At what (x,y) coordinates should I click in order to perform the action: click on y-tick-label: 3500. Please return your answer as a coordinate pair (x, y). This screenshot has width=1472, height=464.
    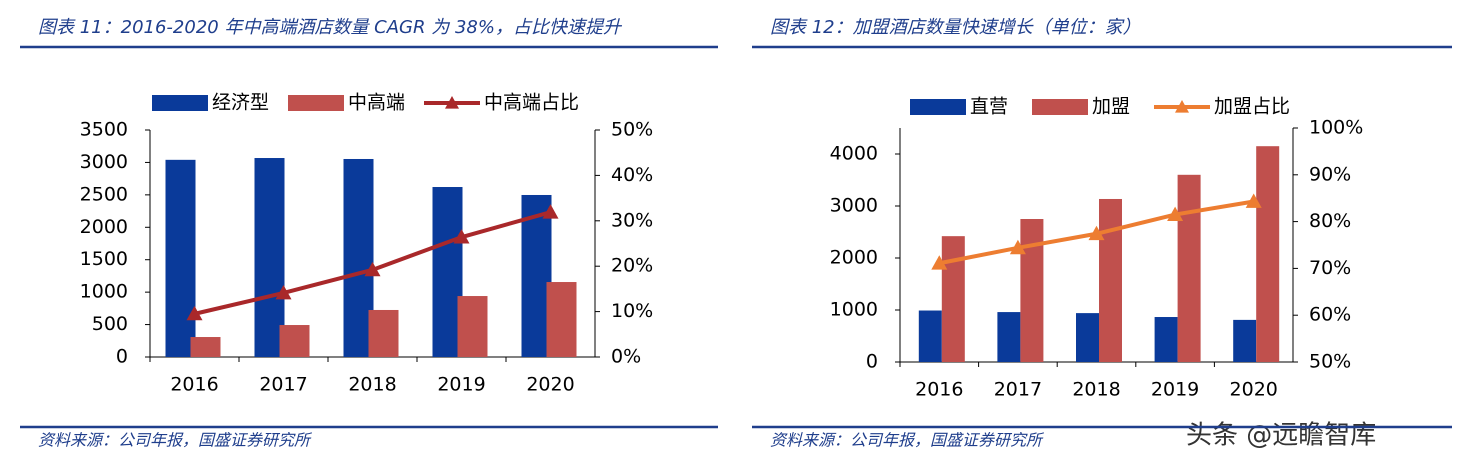
    Looking at the image, I should click on (104, 130).